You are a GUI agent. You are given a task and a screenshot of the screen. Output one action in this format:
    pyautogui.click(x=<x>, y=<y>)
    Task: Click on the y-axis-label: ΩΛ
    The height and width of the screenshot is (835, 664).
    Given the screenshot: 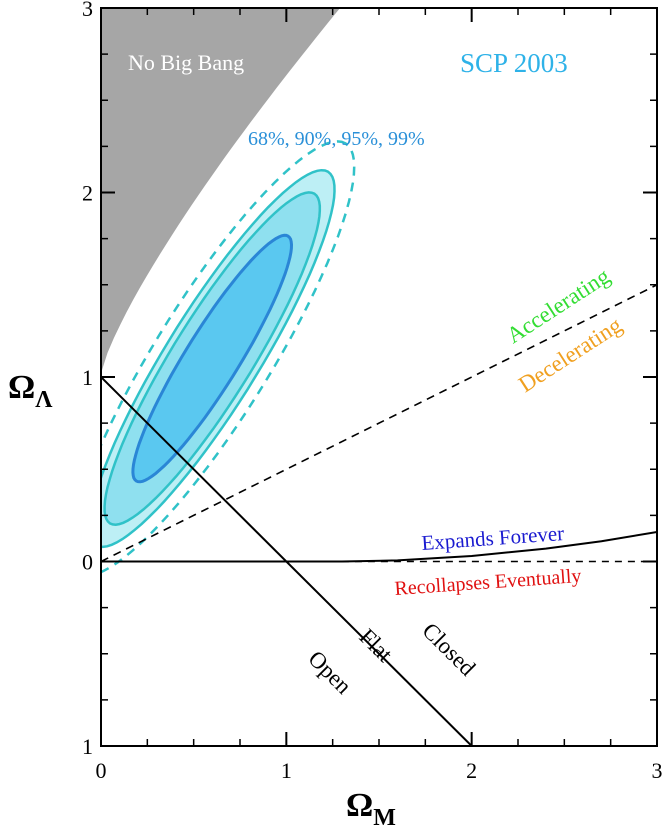 What is the action you would take?
    pyautogui.click(x=30, y=391)
    